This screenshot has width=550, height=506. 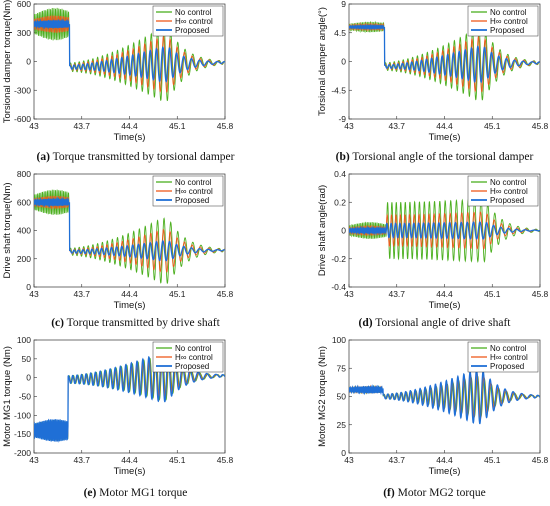 What do you see at coordinates (389, 493) in the screenshot?
I see `caption-tag: (f)` at bounding box center [389, 493].